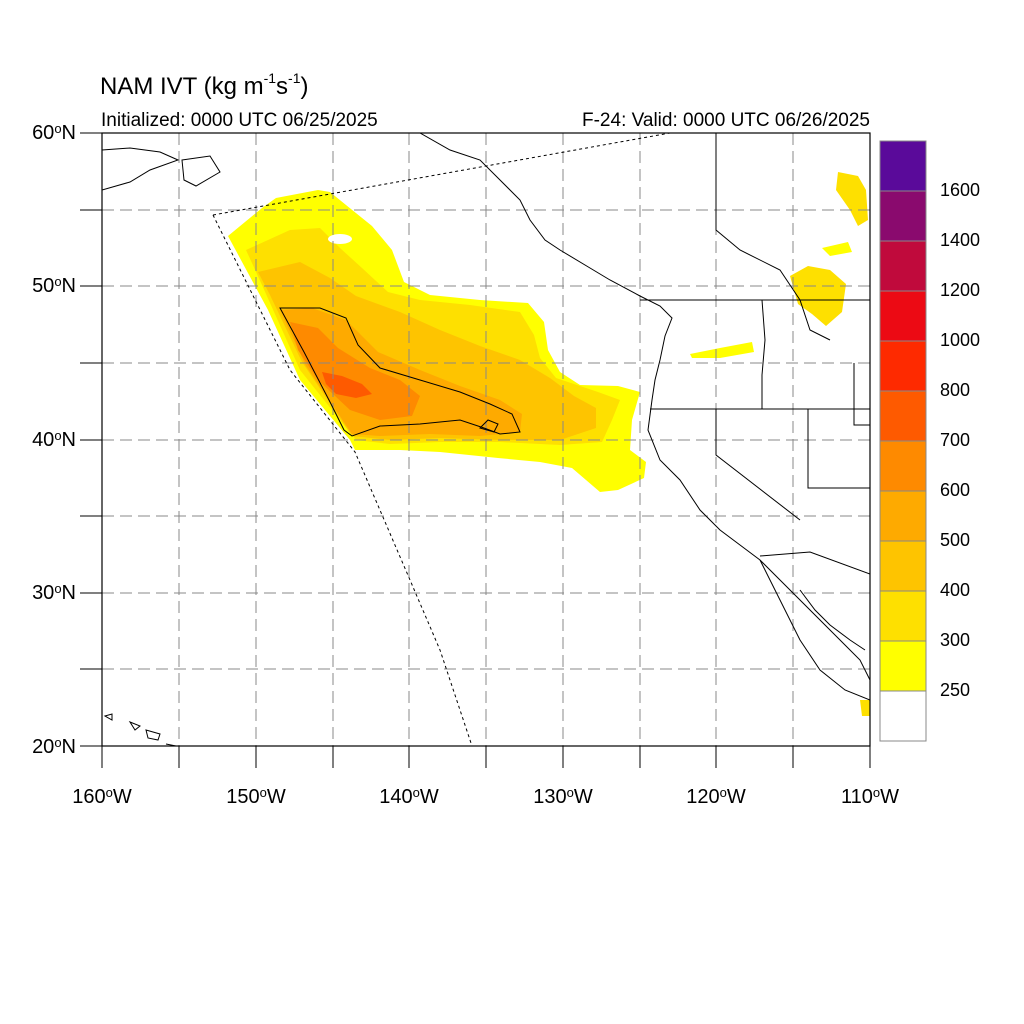  Describe the element at coordinates (960, 240) in the screenshot. I see `colorbar-label-1400: 1400` at that location.